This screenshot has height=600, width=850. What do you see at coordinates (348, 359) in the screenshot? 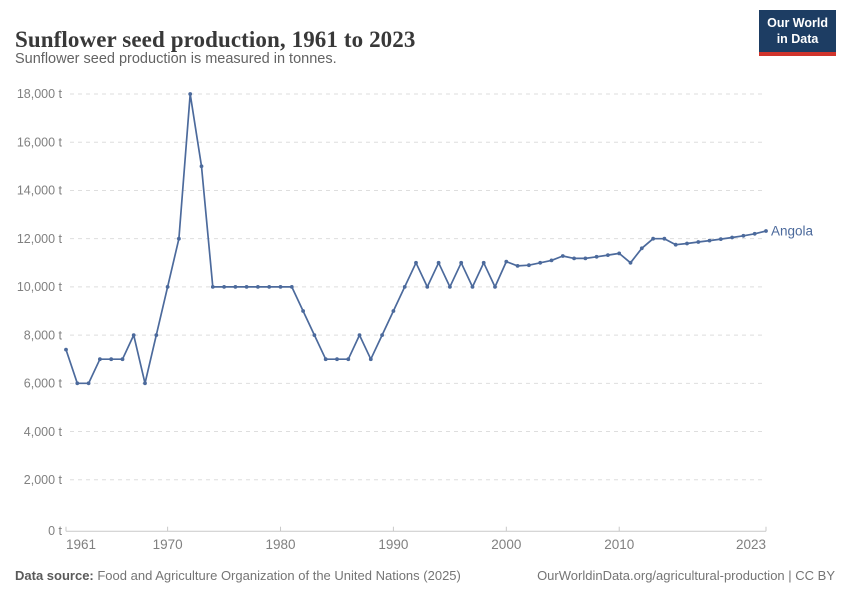
I see `data-point-angola-1986` at bounding box center [348, 359].